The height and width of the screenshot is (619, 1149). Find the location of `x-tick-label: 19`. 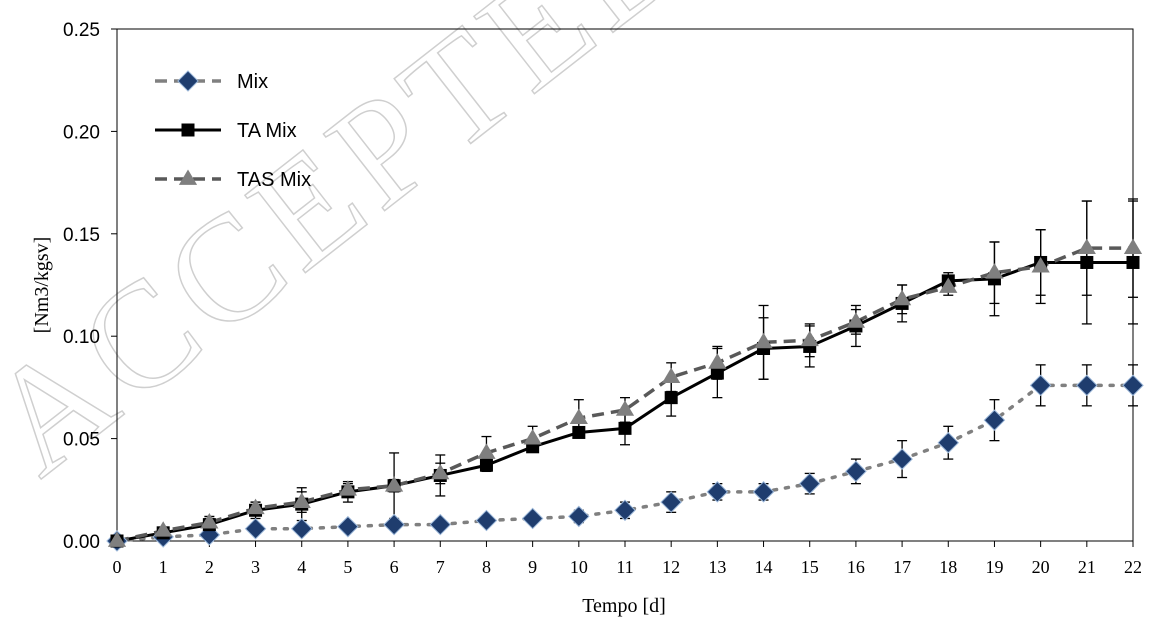

x-tick-label: 19 is located at coordinates (994, 567).